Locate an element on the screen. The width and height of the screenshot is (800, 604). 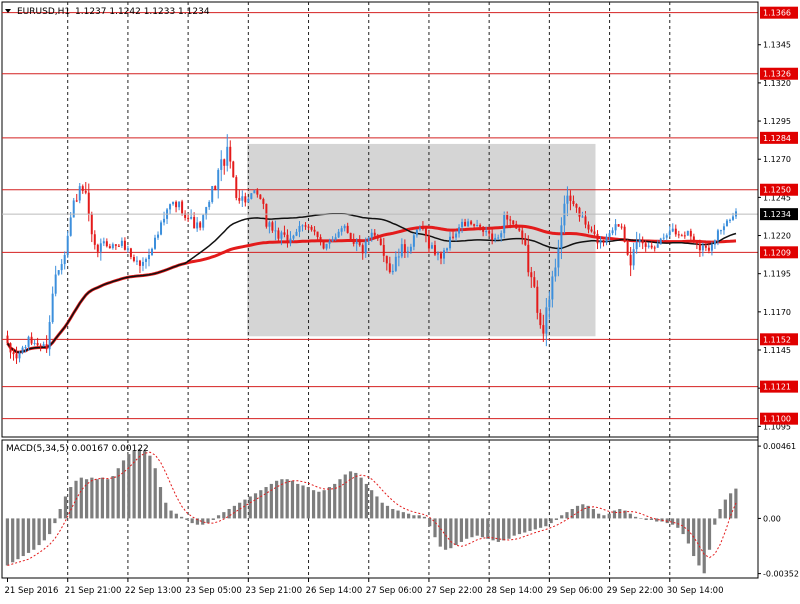
triangle-down-icon is located at coordinates (8, 11).